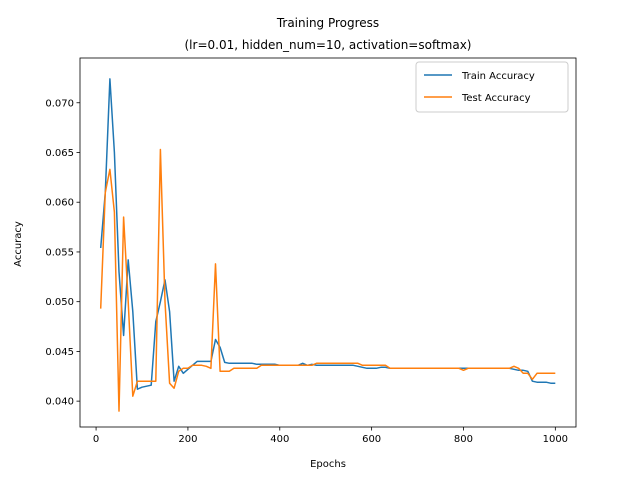 The image size is (640, 480). Describe the element at coordinates (59, 302) in the screenshot. I see `y-tick-label: 0.050` at that location.